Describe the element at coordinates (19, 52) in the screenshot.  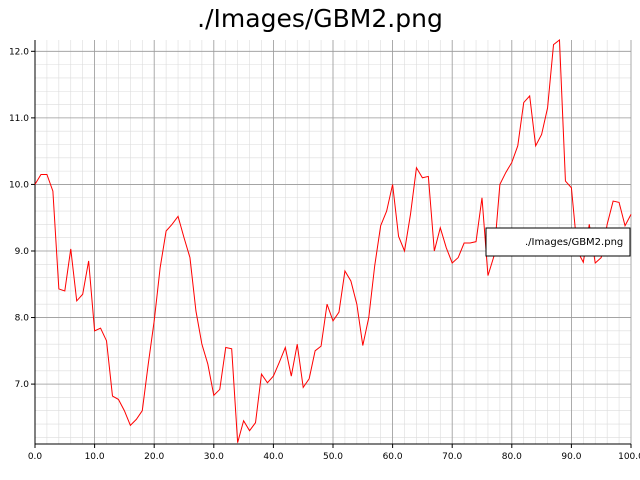
I see `y-tick-label: 12.0` at that location.